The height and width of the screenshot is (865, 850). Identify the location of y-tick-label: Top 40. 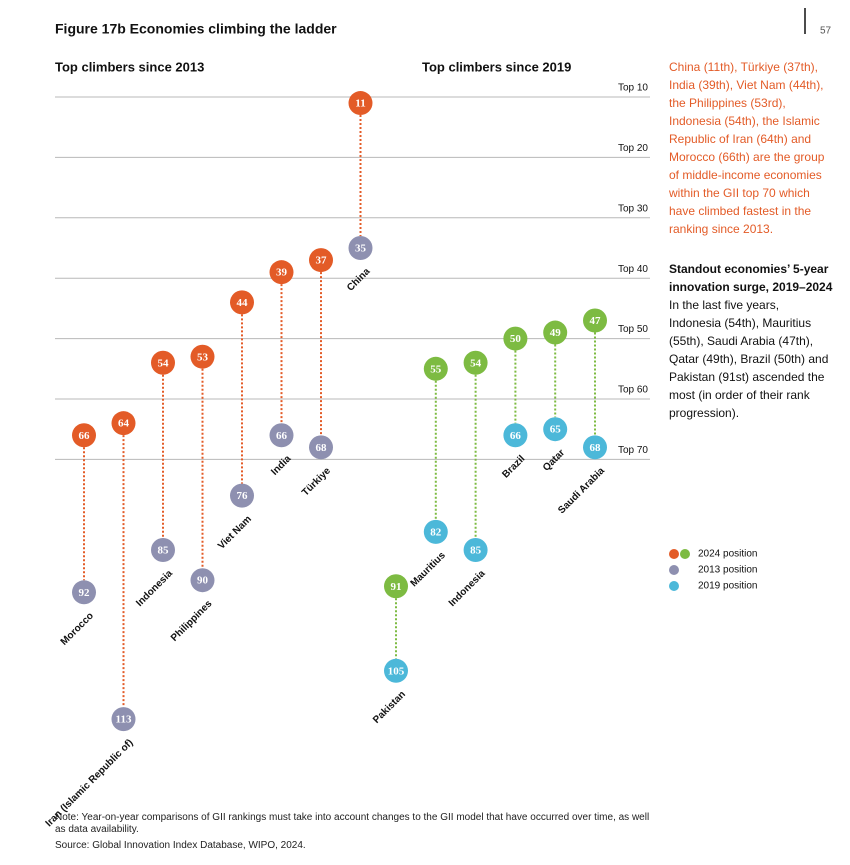
(633, 269).